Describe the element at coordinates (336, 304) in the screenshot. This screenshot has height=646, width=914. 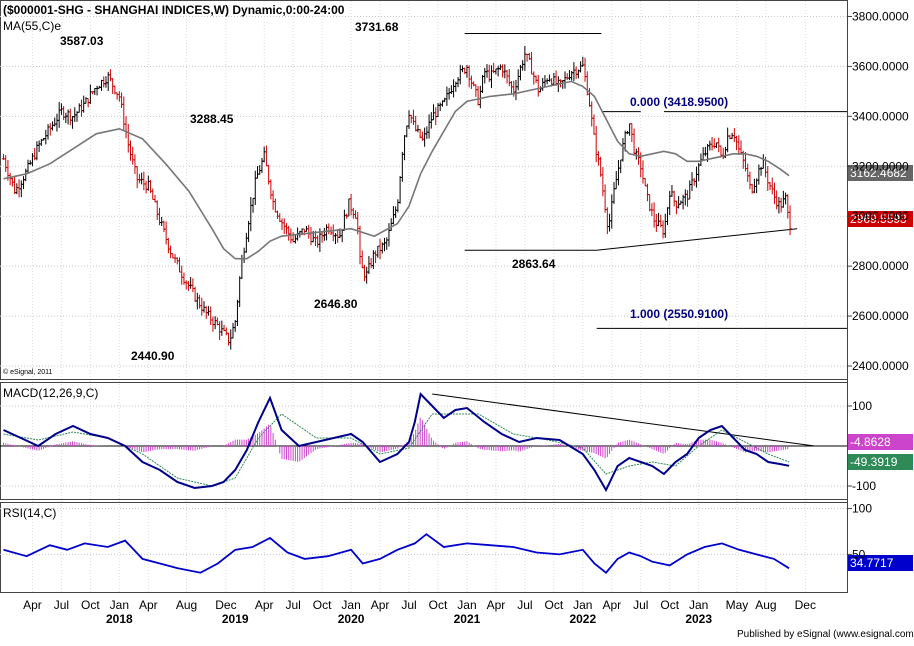
I see `price-annotation: 2646.80` at that location.